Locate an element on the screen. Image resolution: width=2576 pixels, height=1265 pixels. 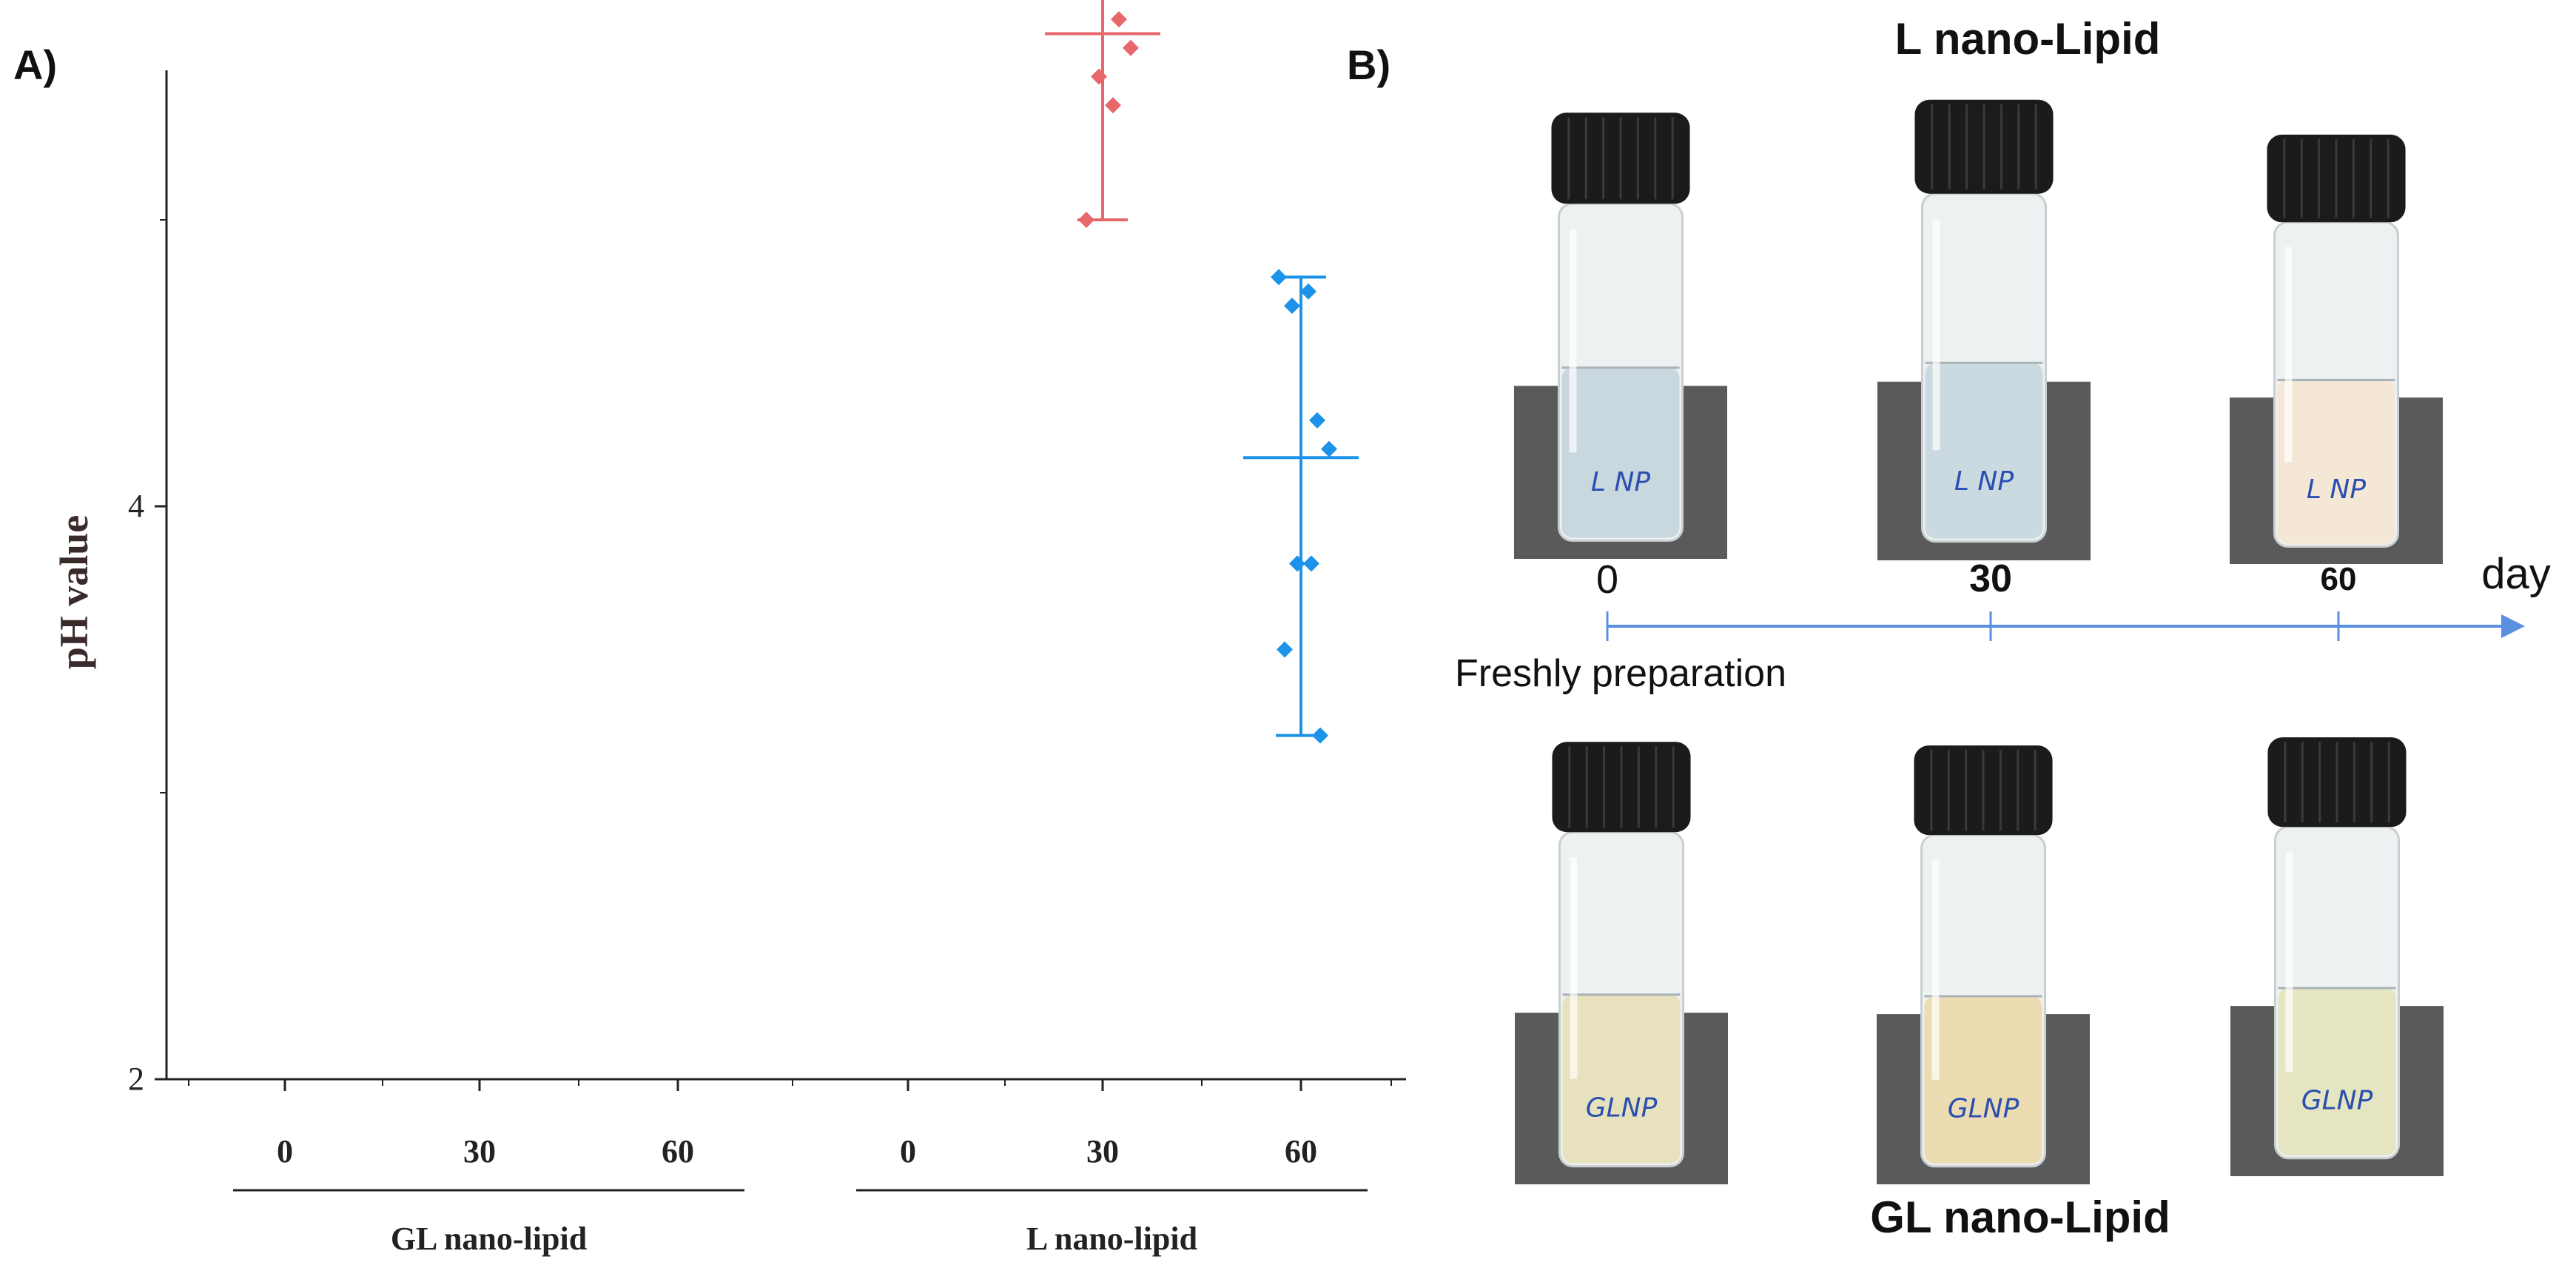
panel-b-bottom-title: GL nano-Lipid is located at coordinates (2020, 1217).